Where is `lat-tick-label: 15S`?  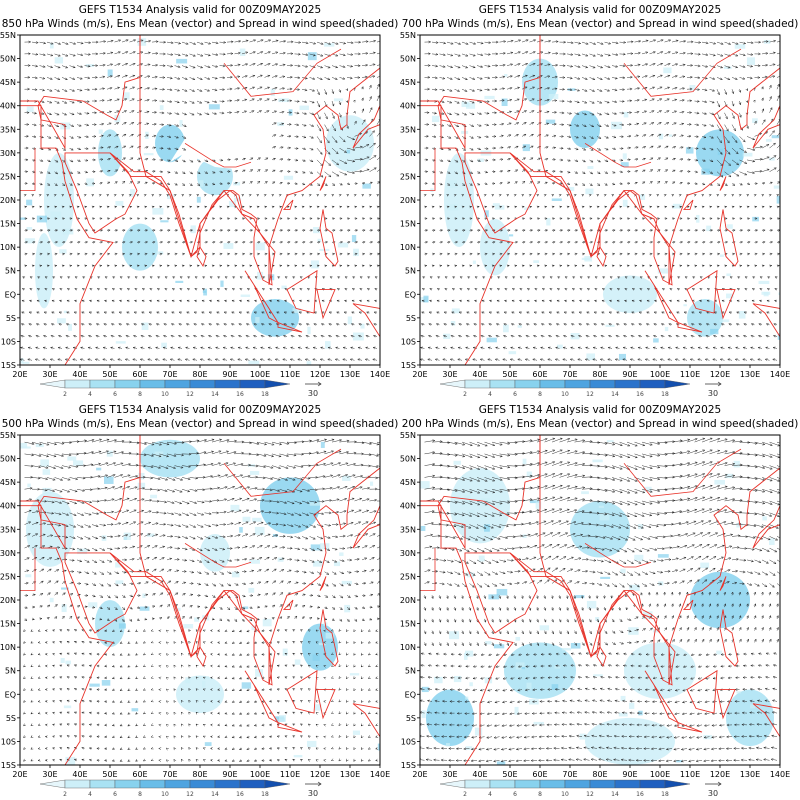
lat-tick-label: 15S is located at coordinates (8, 765).